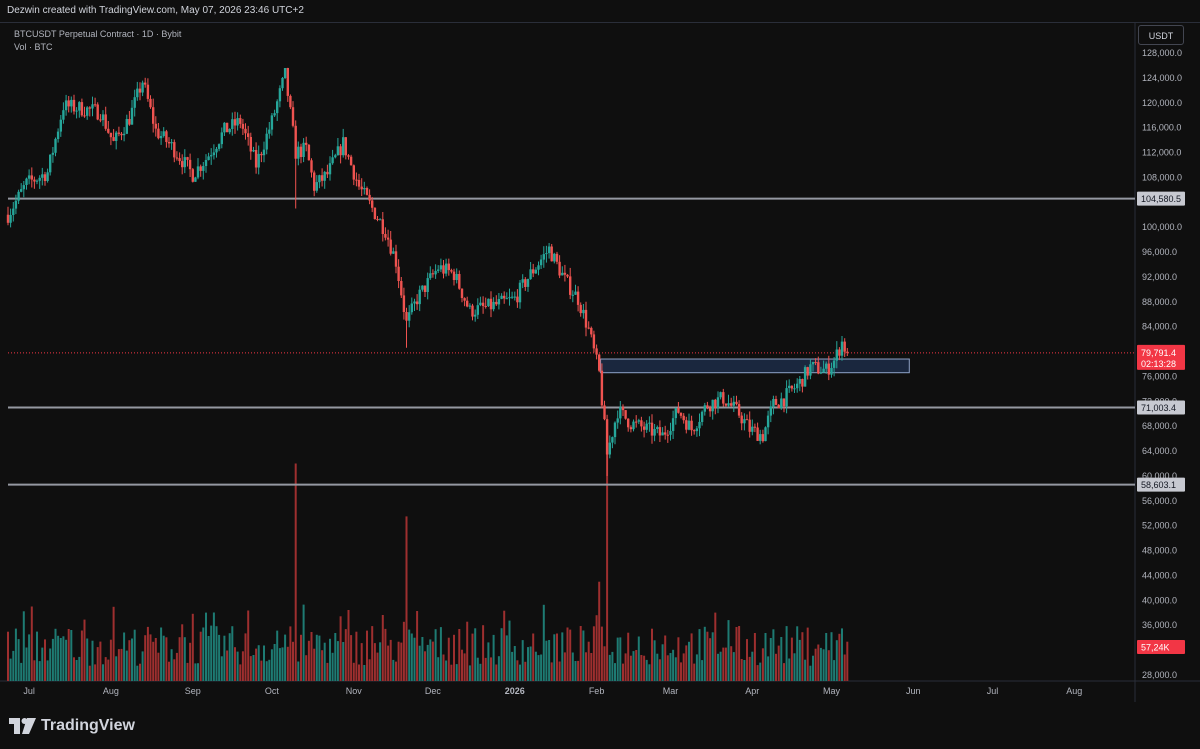  What do you see at coordinates (22, 726) in the screenshot?
I see `tradingview-logo-icon` at bounding box center [22, 726].